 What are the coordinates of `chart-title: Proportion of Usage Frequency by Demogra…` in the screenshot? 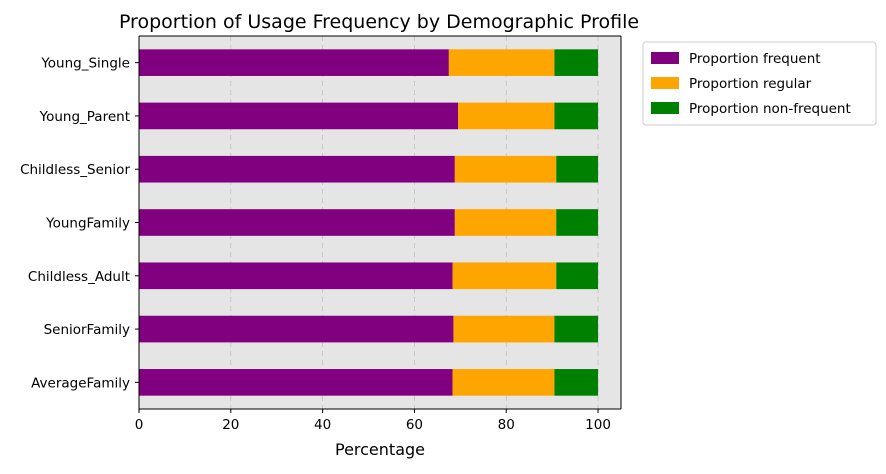 It's located at (379, 22).